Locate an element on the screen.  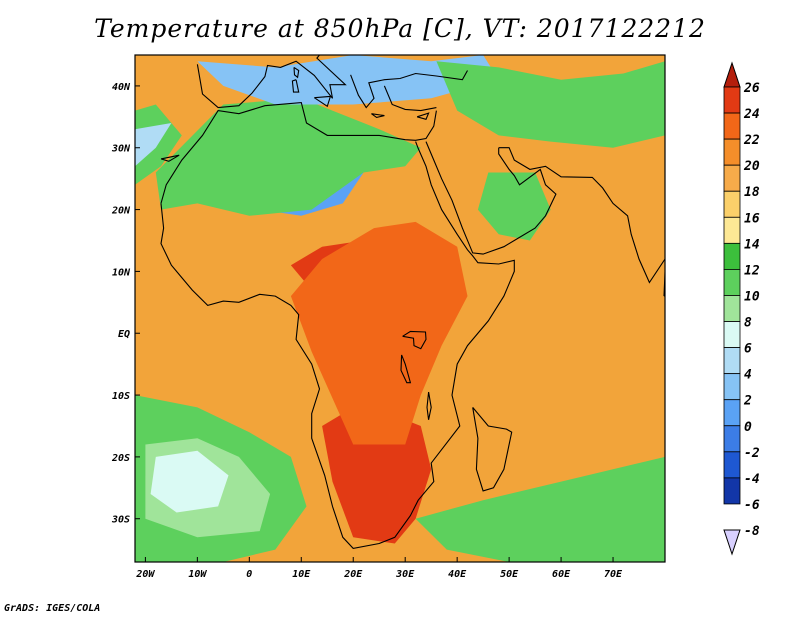
colorbar-top-arrow is located at coordinates (732, 74).